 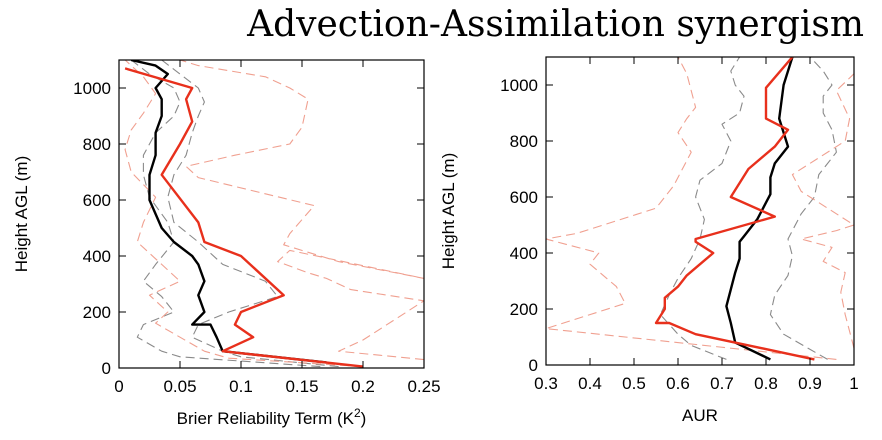 What do you see at coordinates (700, 415) in the screenshot?
I see `x-axis-label: AUR` at bounding box center [700, 415].